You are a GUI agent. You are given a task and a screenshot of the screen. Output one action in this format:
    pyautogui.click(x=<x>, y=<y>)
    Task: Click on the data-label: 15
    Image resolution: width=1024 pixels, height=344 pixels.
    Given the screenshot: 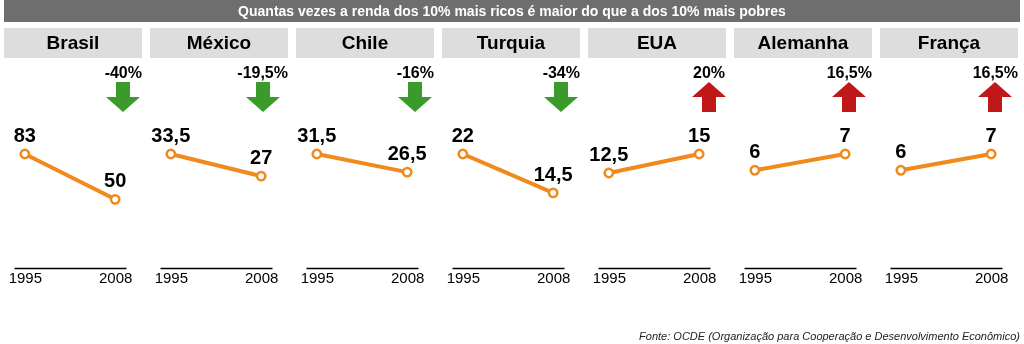 What is the action you would take?
    pyautogui.click(x=699, y=135)
    